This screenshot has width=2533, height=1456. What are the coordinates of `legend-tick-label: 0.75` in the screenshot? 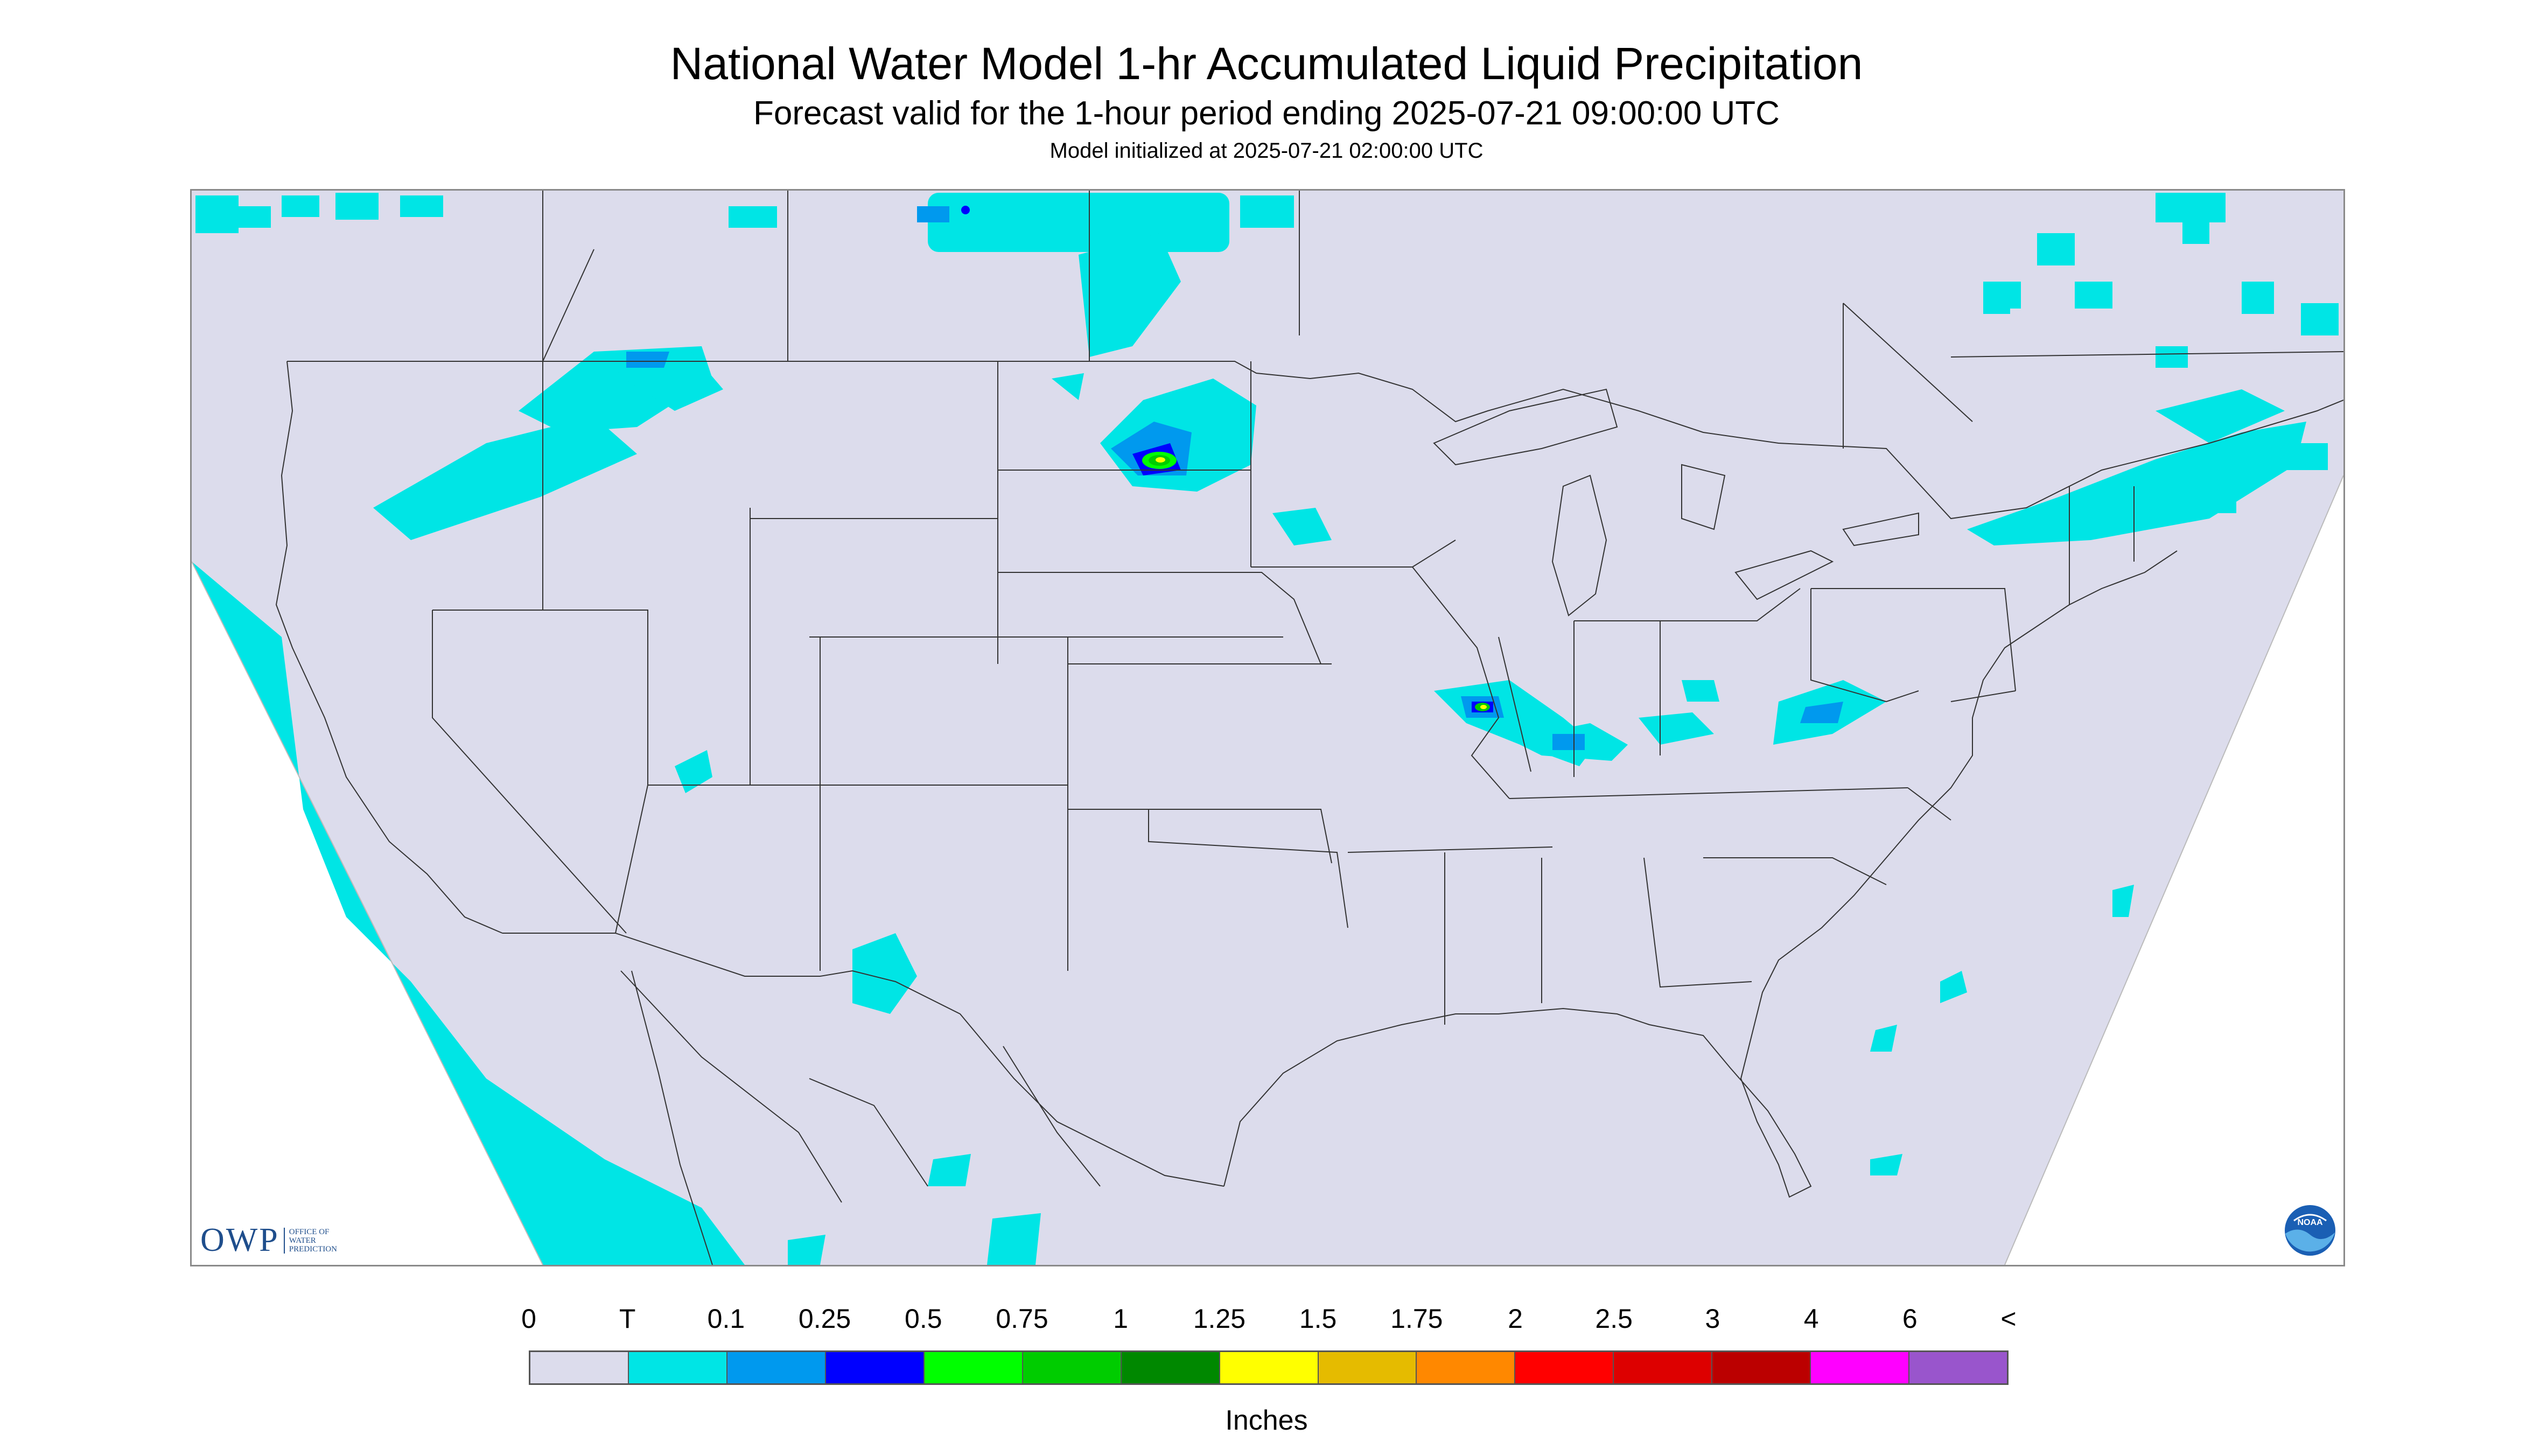 It's located at (1022, 1319).